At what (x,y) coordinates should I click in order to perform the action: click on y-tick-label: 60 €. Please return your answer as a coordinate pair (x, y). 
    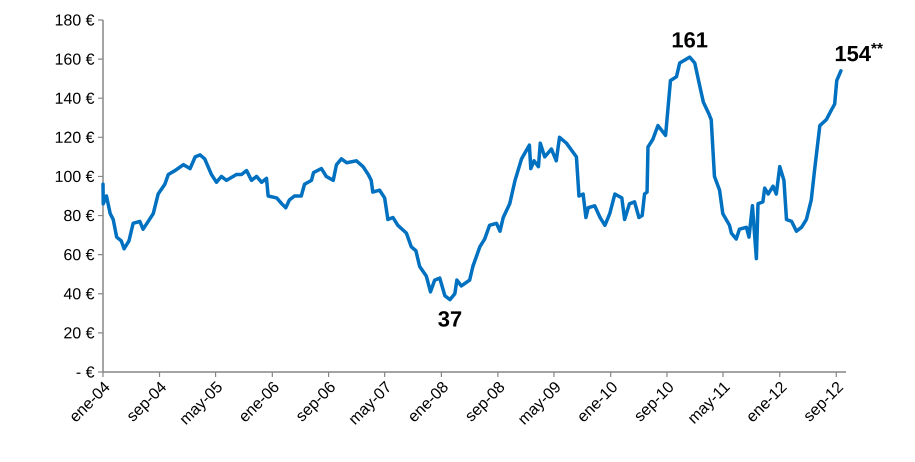
    Looking at the image, I should click on (79, 254).